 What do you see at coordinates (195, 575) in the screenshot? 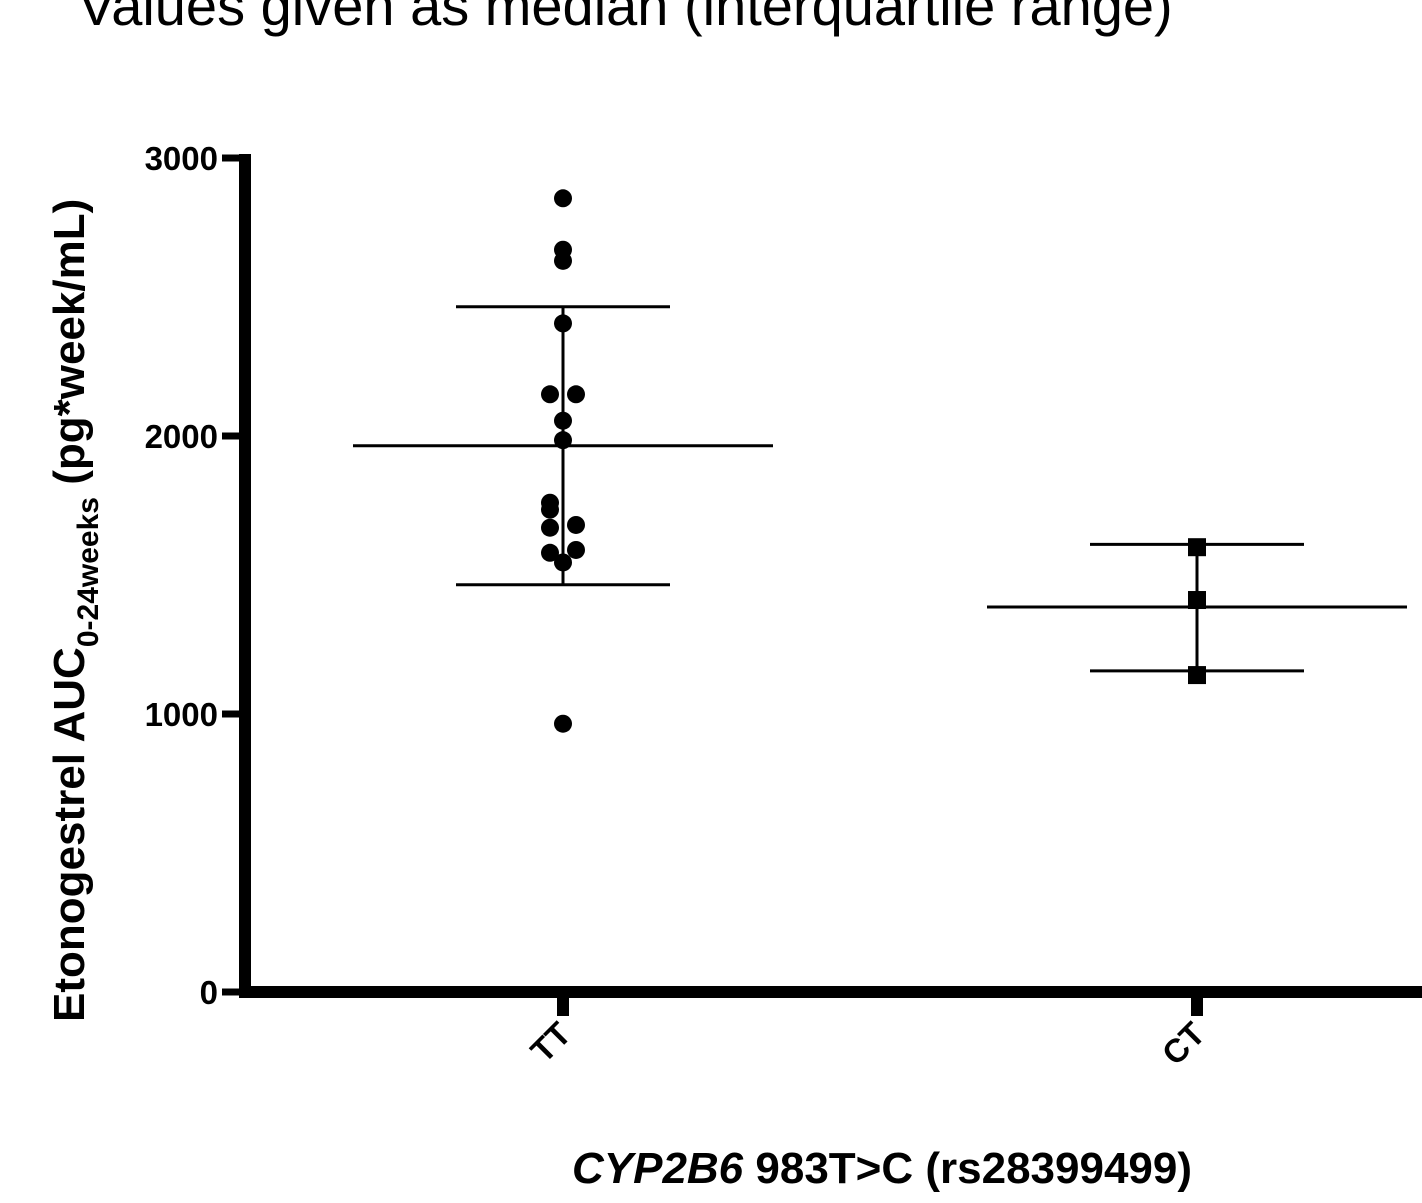
I see `y-ticks: 0 1000 2000 3000` at bounding box center [195, 575].